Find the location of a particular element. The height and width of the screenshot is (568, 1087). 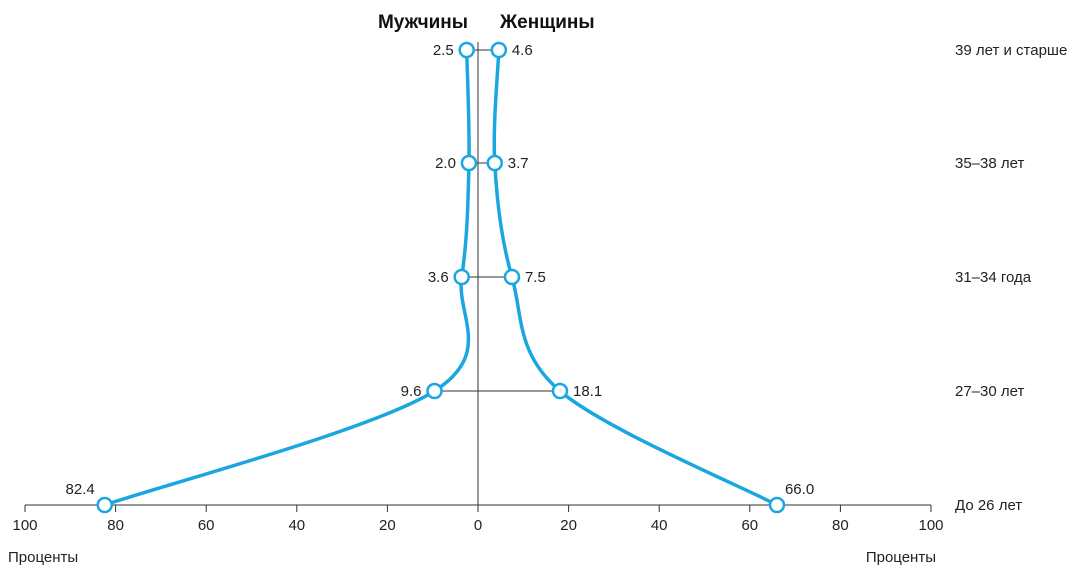

data-label: 2.0 is located at coordinates (445, 163).